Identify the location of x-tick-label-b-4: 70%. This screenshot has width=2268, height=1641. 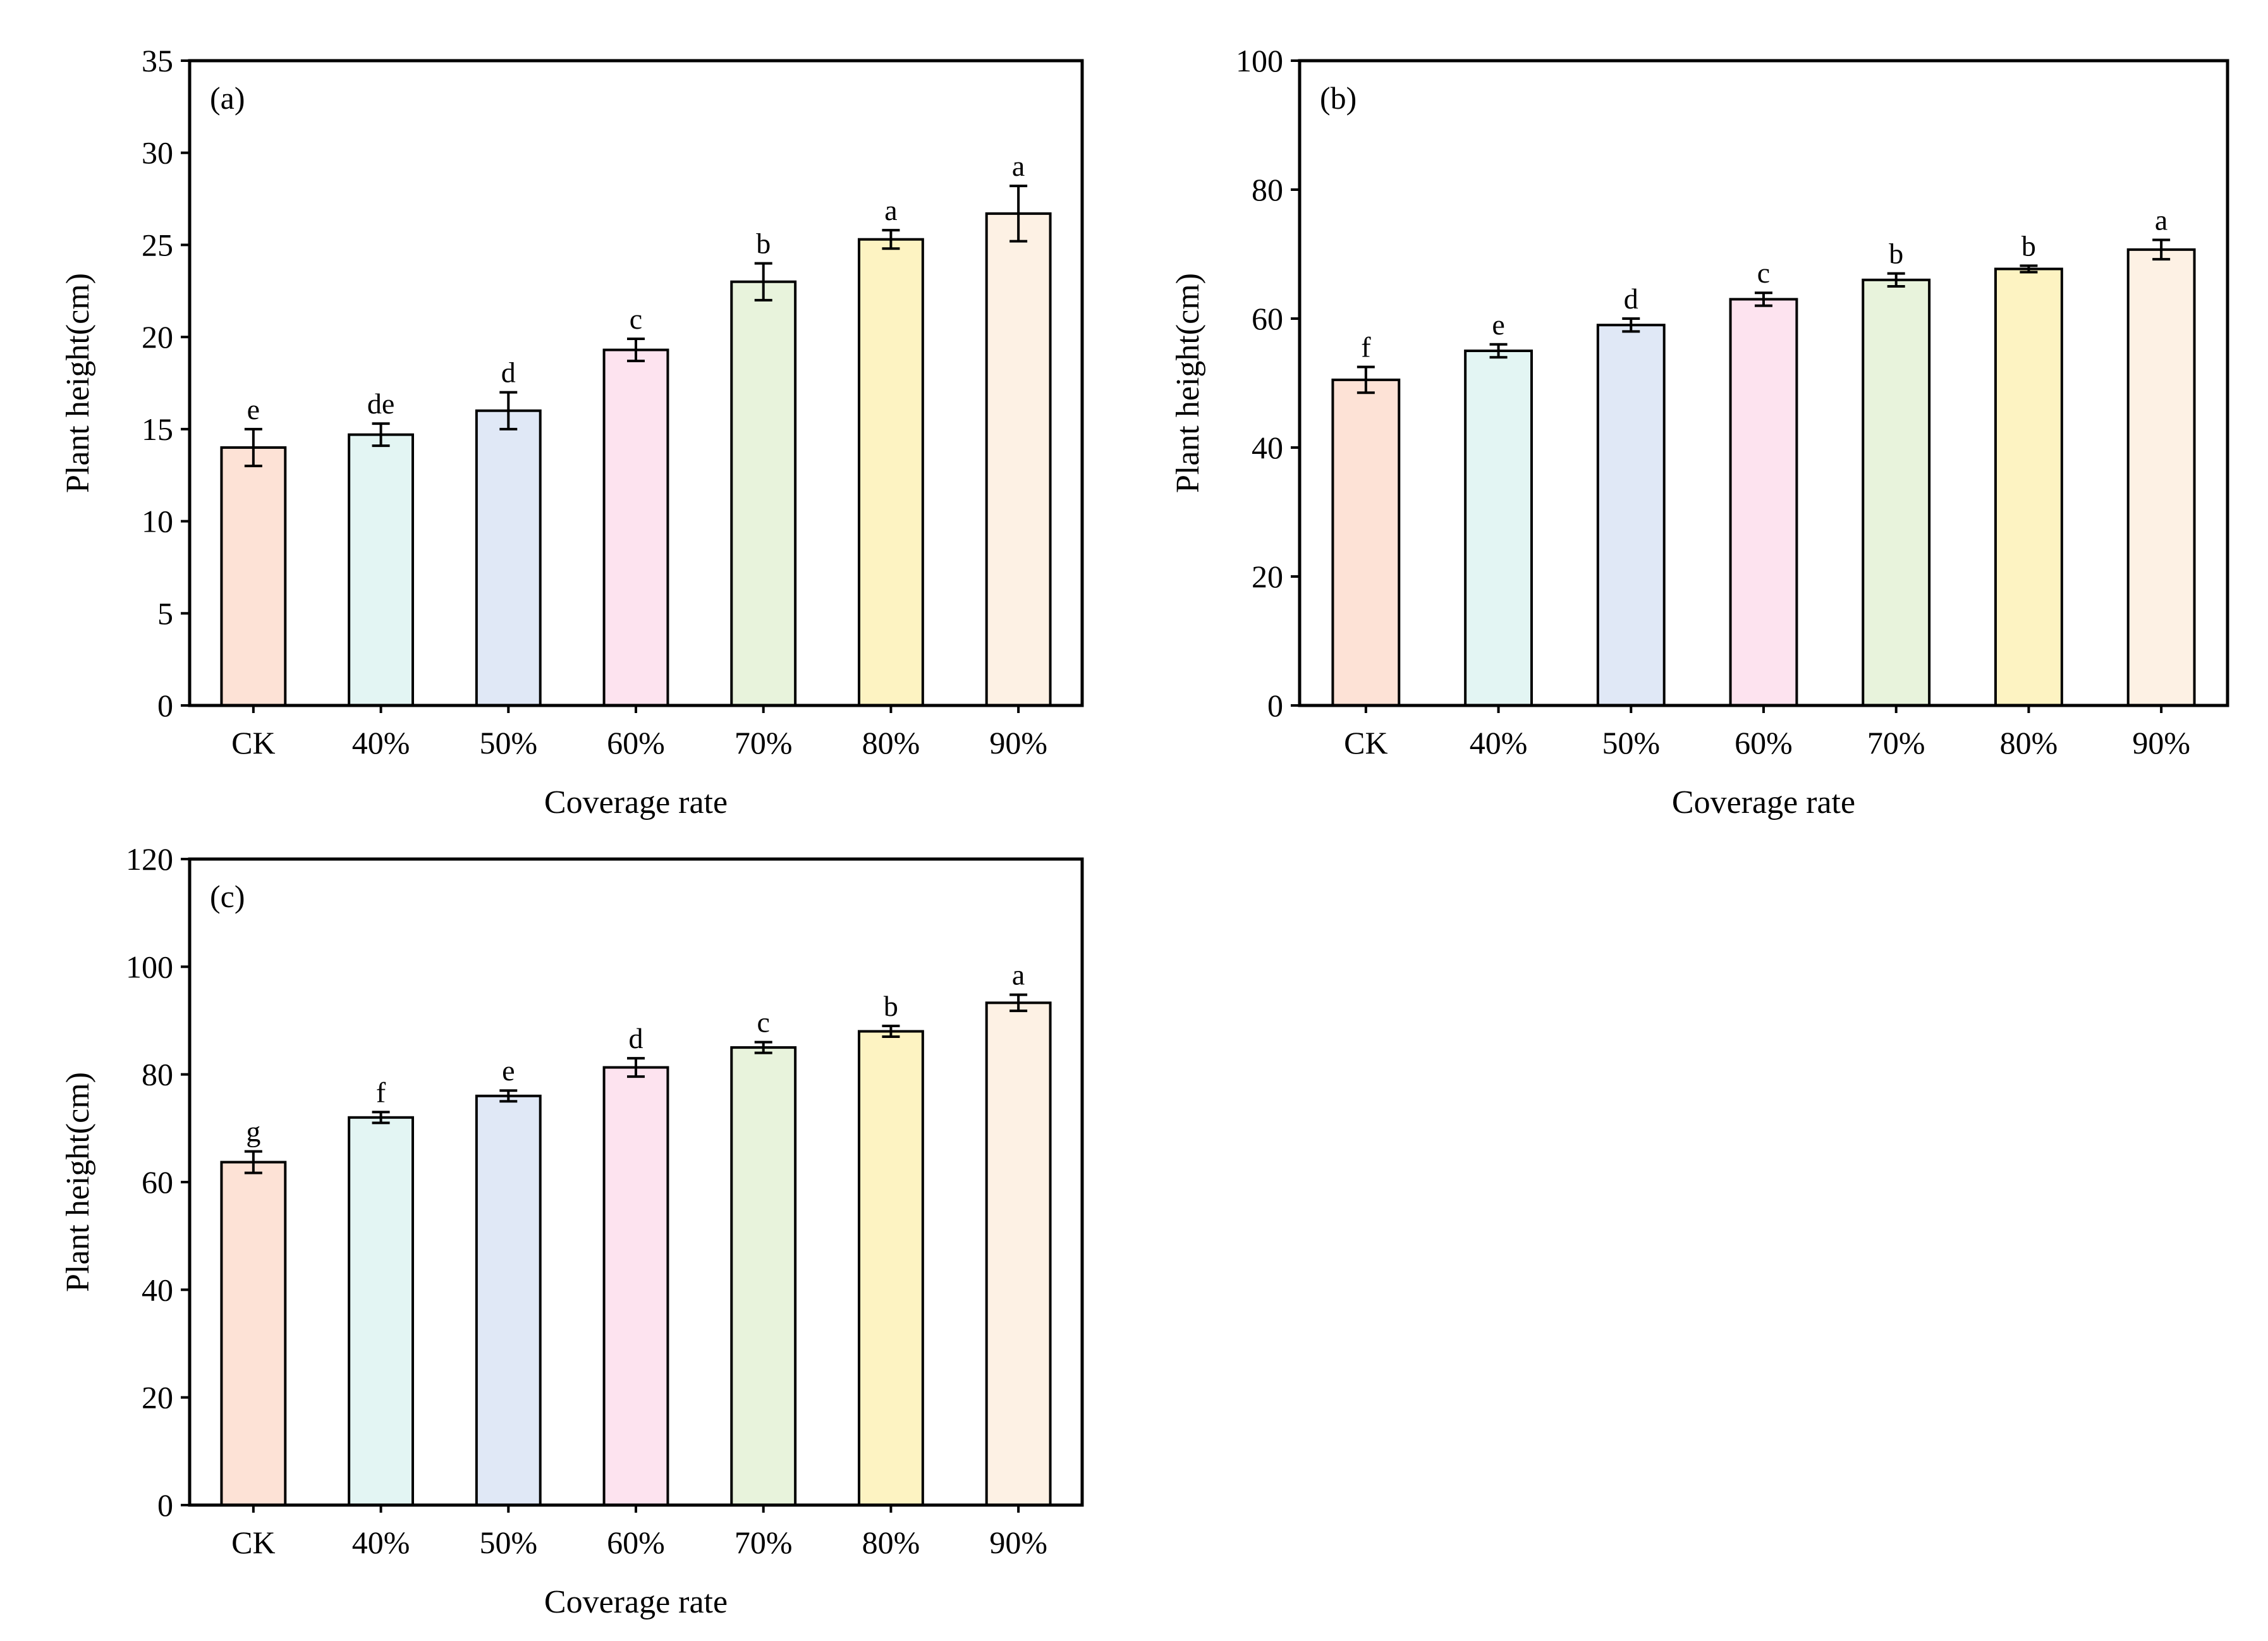
(1896, 742).